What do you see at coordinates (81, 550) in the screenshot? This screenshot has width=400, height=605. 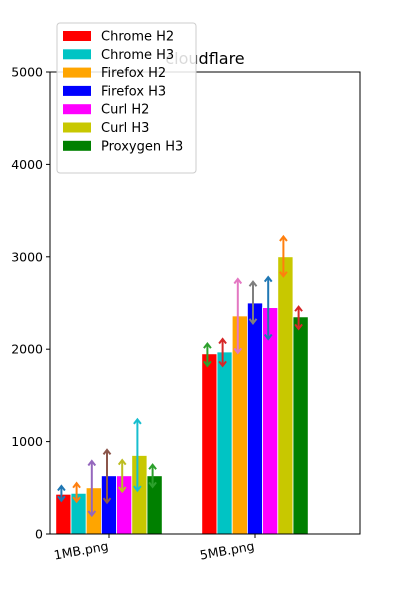 I see `x-tick-label: 1MB.png` at bounding box center [81, 550].